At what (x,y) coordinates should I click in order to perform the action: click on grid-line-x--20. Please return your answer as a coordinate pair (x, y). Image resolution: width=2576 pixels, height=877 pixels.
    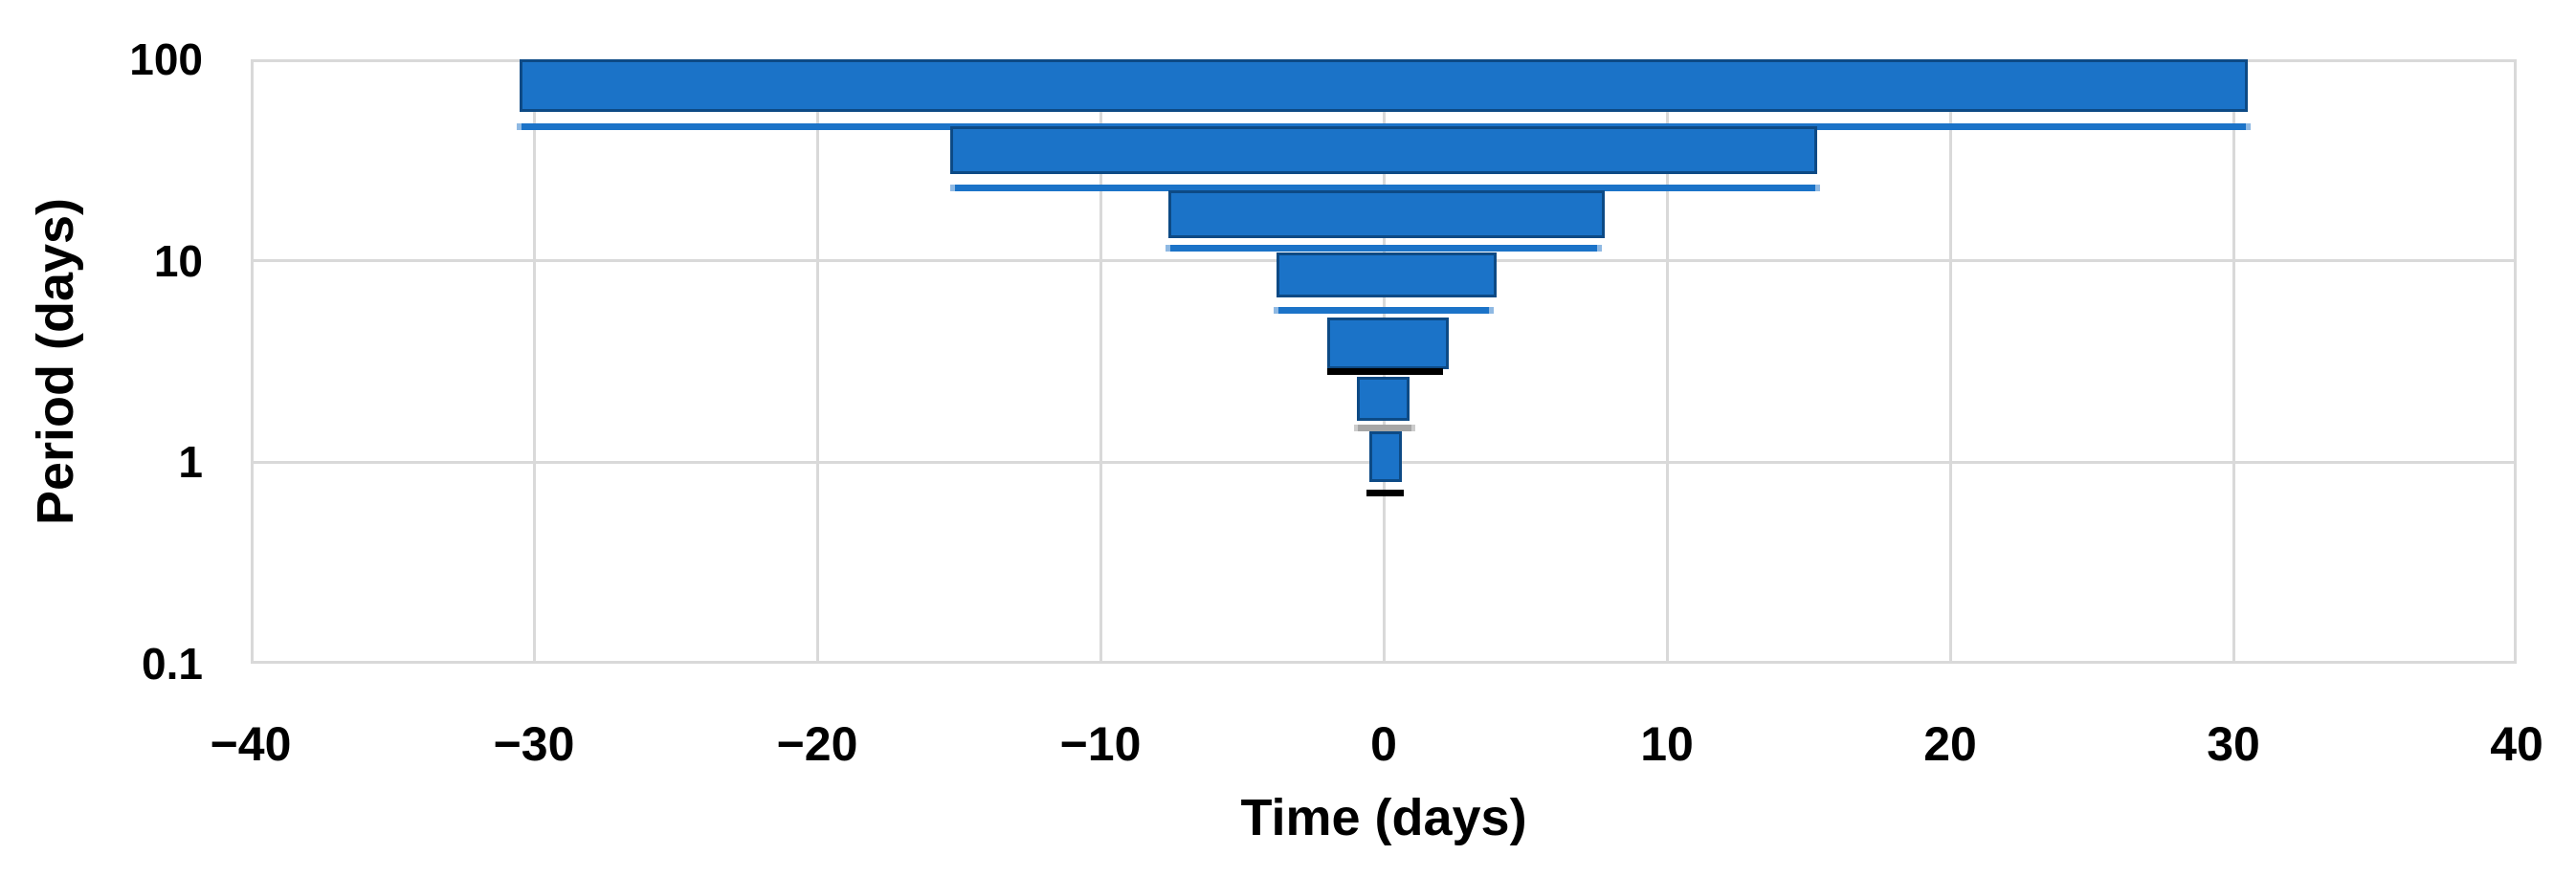
    Looking at the image, I should click on (817, 361).